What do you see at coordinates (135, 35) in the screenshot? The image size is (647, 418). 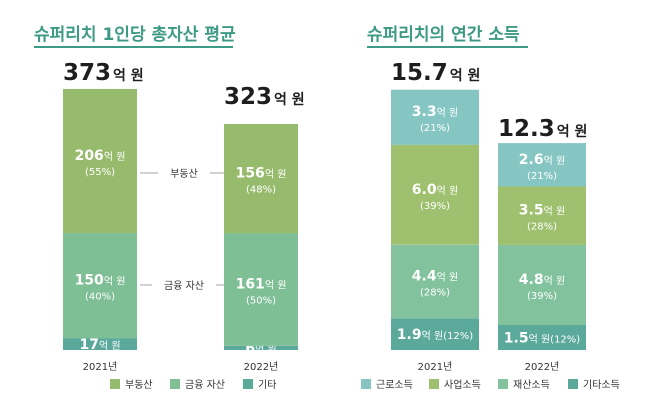 I see `chart1-title: 슈퍼리치 1인당 총자산 평균` at bounding box center [135, 35].